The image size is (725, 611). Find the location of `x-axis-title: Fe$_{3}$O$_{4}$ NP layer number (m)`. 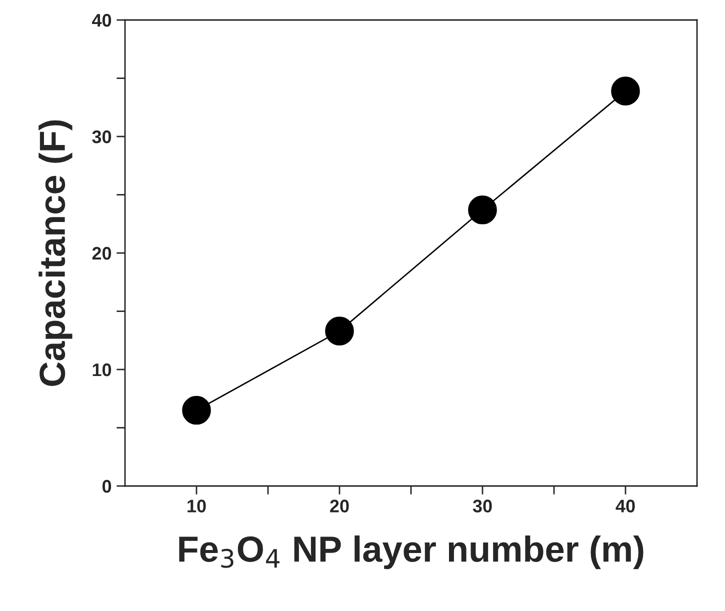

x-axis-title: Fe$_{3}$O$_{4}$ NP layer number (m) is located at coordinates (411, 552).